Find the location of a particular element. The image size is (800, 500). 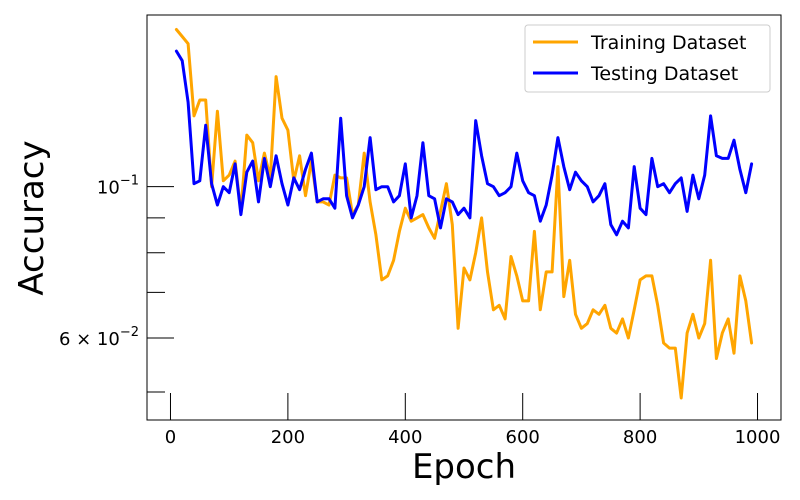

x-tick-label: 200 is located at coordinates (288, 437).